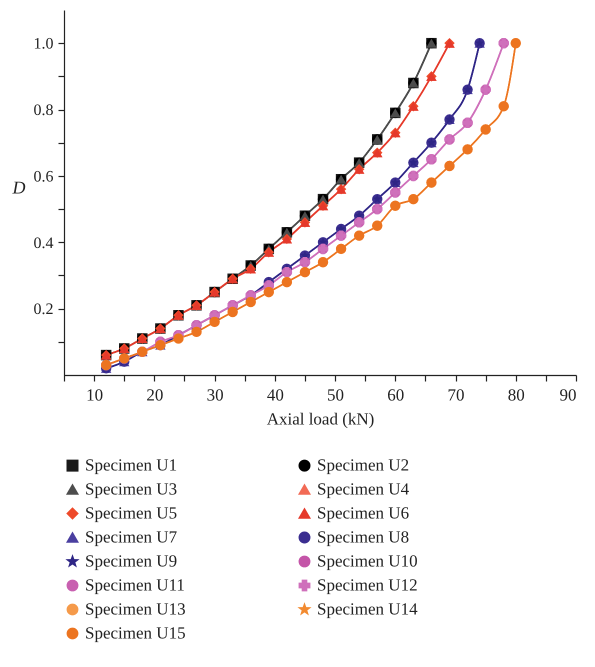  Describe the element at coordinates (367, 585) in the screenshot. I see `legend-label: Specimen U12` at that location.